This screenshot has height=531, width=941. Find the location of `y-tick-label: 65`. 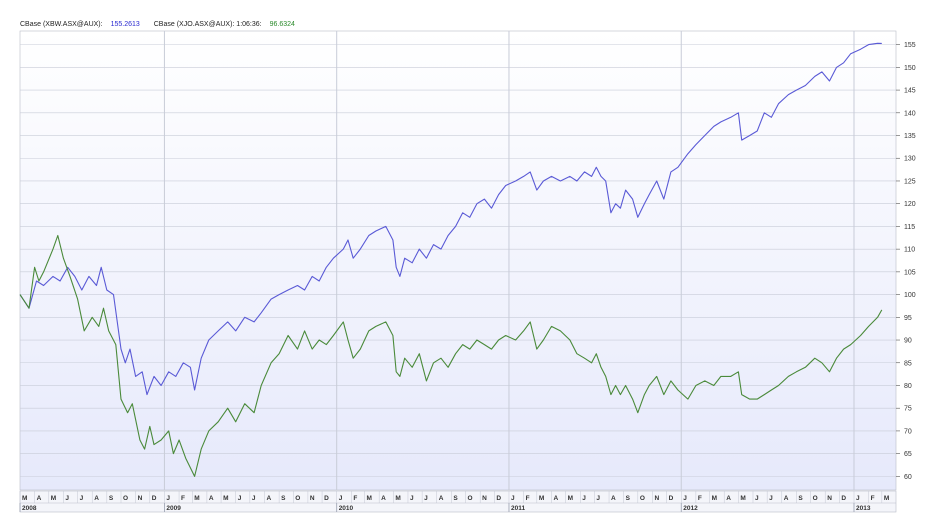

y-tick-label: 65 is located at coordinates (908, 454).